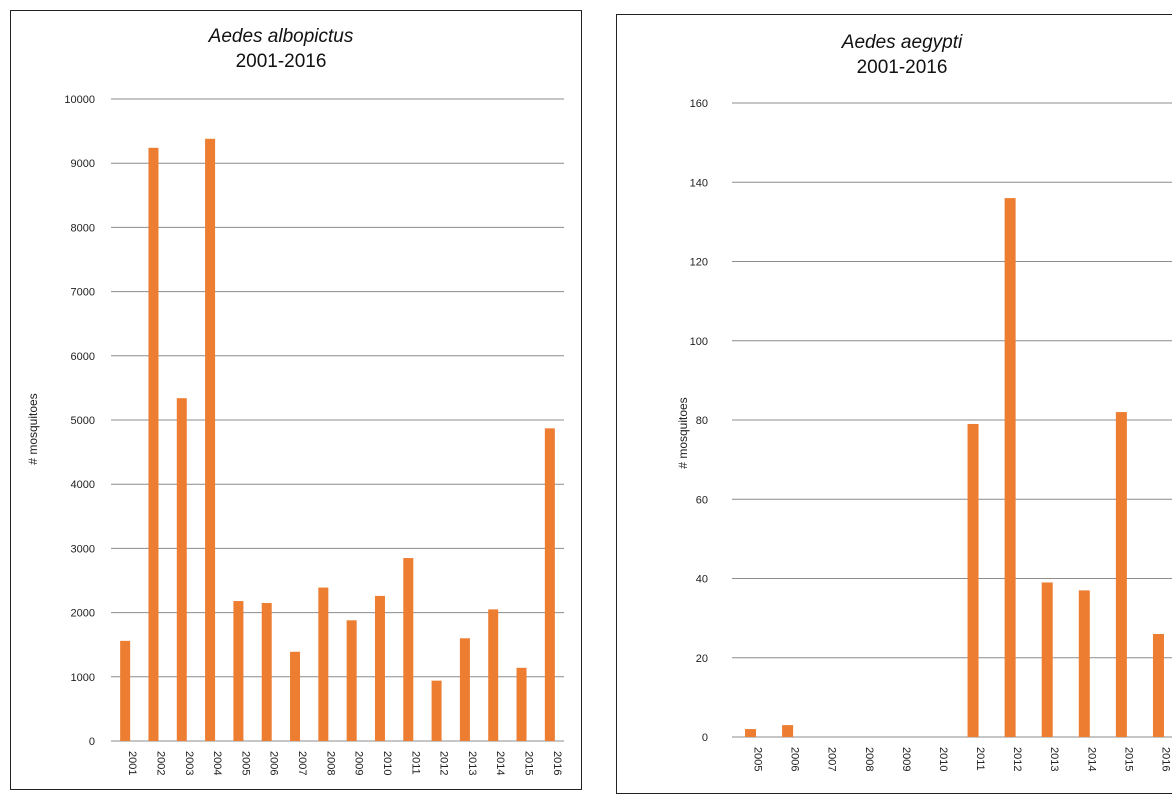  Describe the element at coordinates (83, 549) in the screenshot. I see `y-tick-label: 3000` at that location.